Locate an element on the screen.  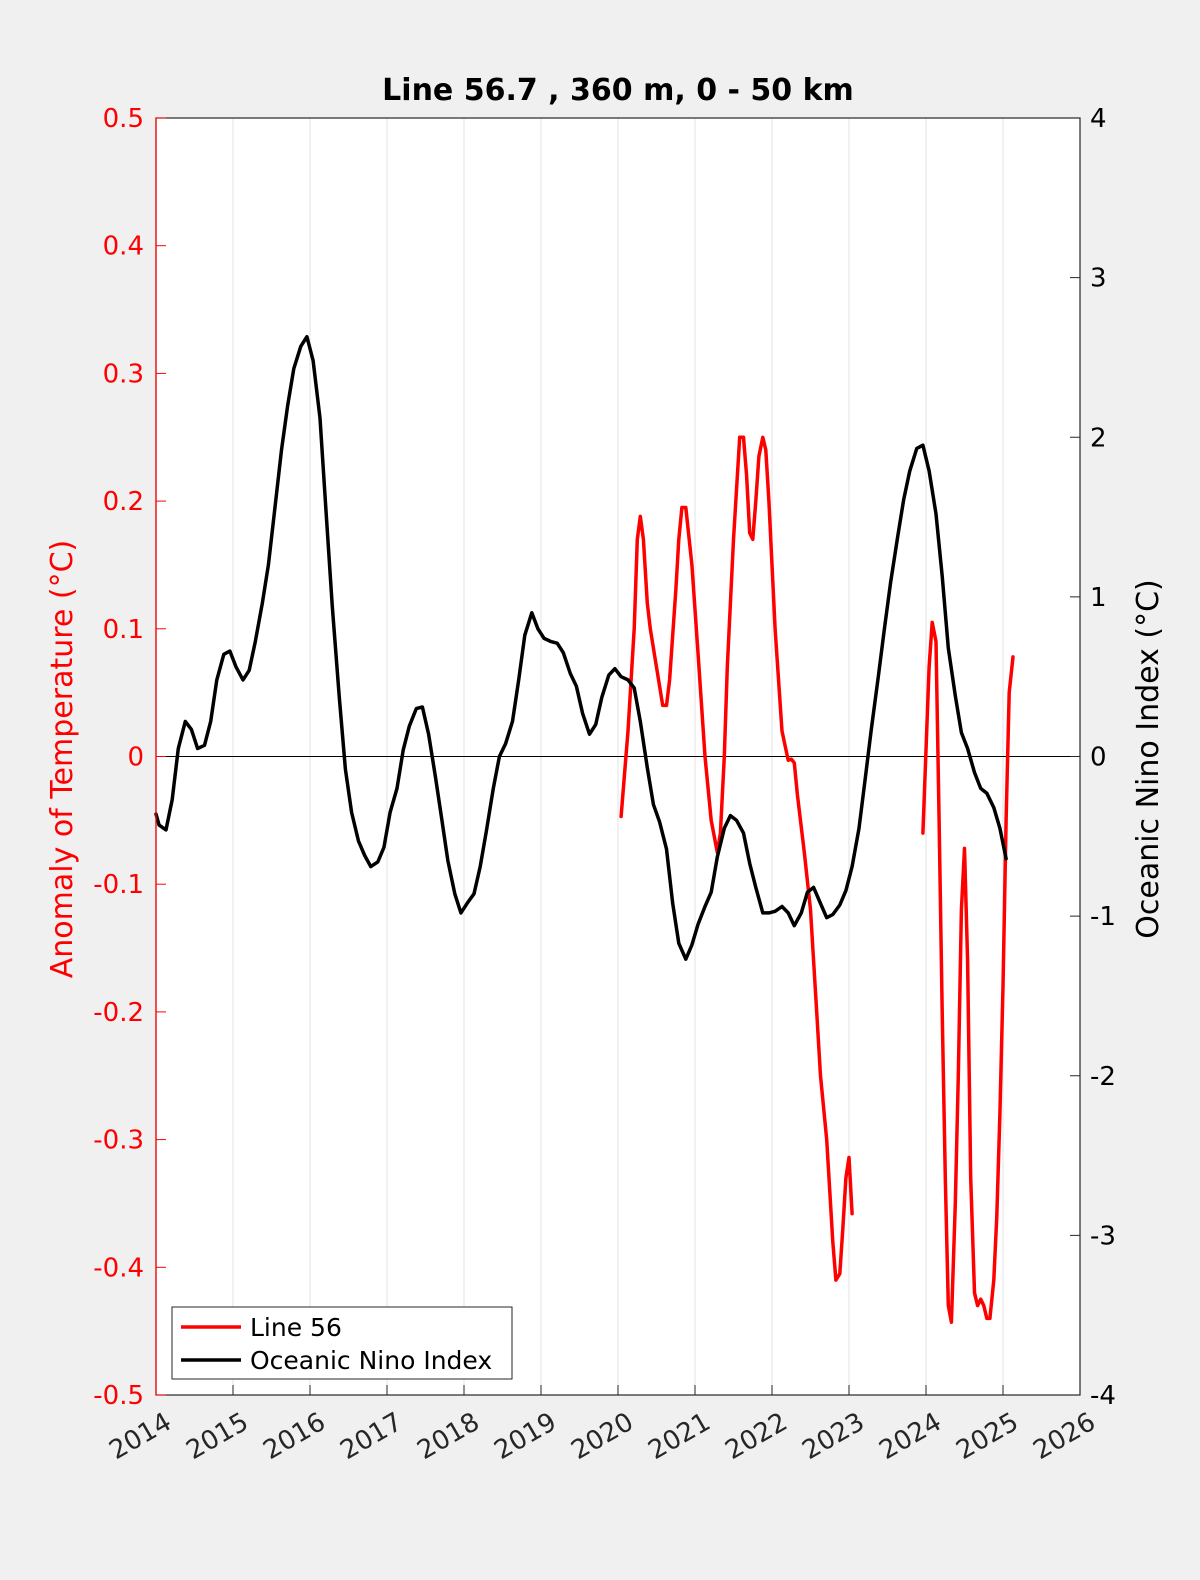
y-left-tick-label: 0.1 is located at coordinates (123, 630).